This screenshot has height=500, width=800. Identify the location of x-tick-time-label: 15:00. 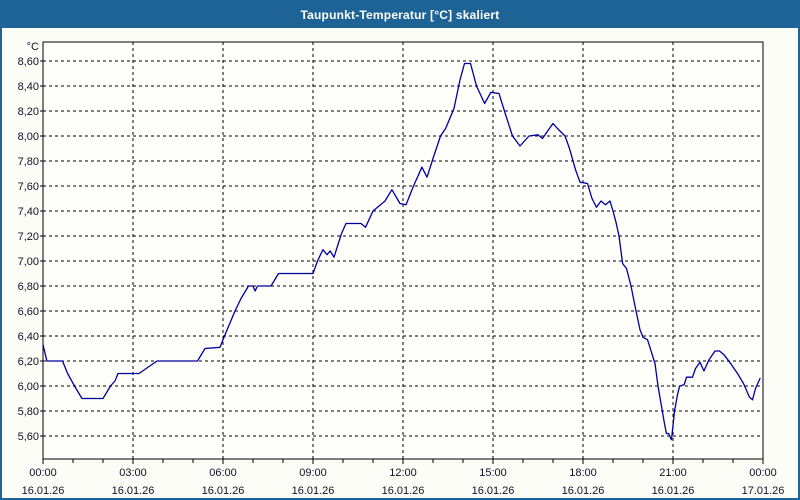
(493, 473).